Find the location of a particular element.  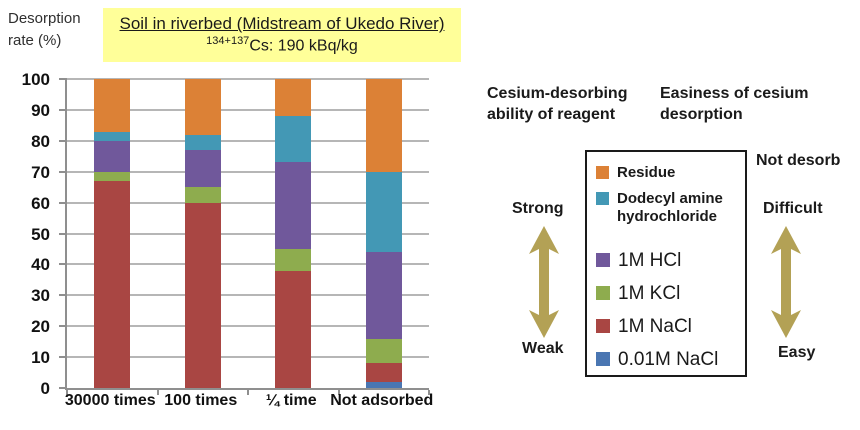

y-axis-label: 40 is located at coordinates (40, 265).